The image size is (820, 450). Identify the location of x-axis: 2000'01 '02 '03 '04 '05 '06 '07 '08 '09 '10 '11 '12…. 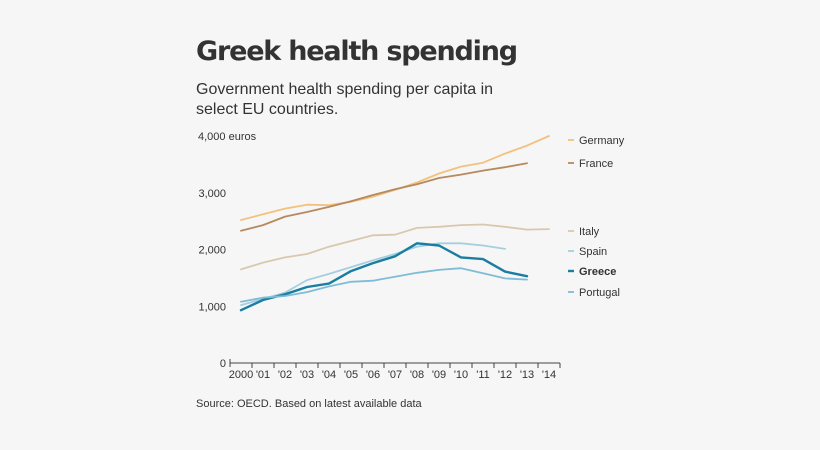
(395, 370).